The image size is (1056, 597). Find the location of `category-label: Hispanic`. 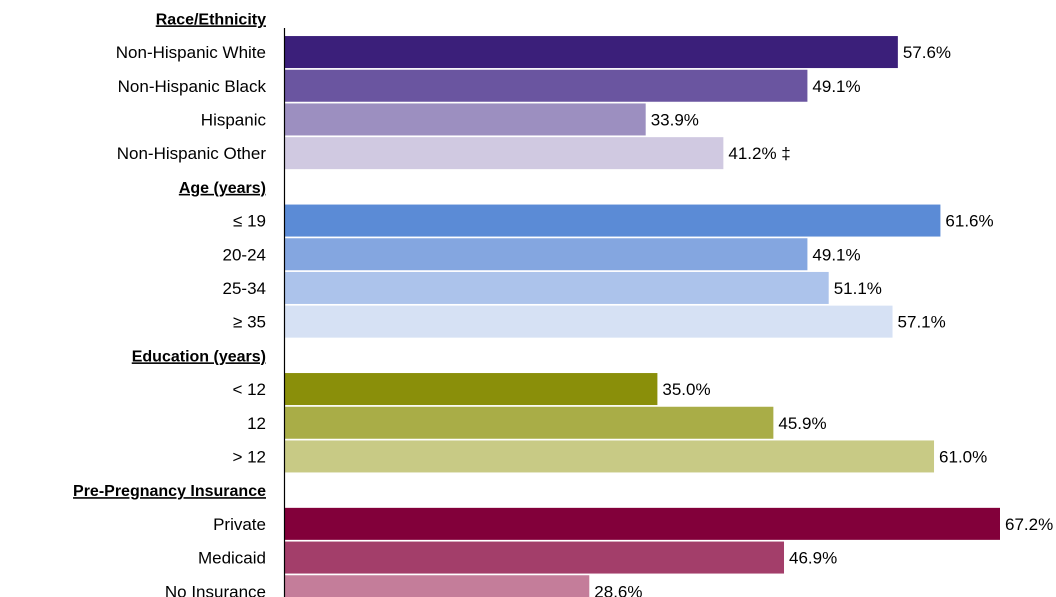

category-label: Hispanic is located at coordinates (234, 119).